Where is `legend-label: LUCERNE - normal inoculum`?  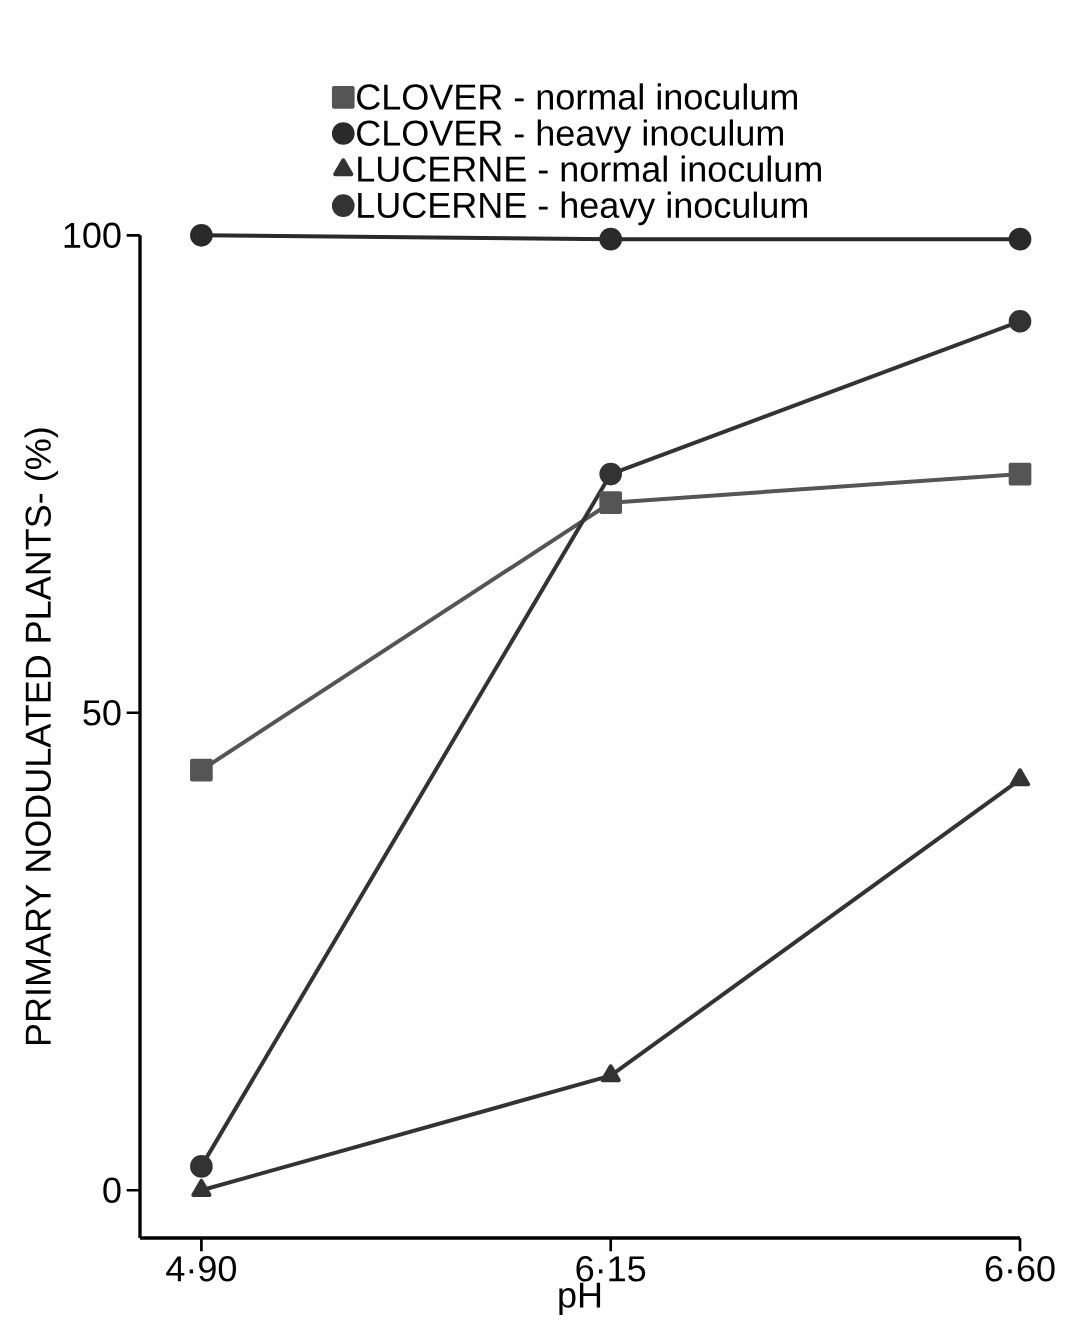
legend-label: LUCERNE - normal inoculum is located at coordinates (589, 168).